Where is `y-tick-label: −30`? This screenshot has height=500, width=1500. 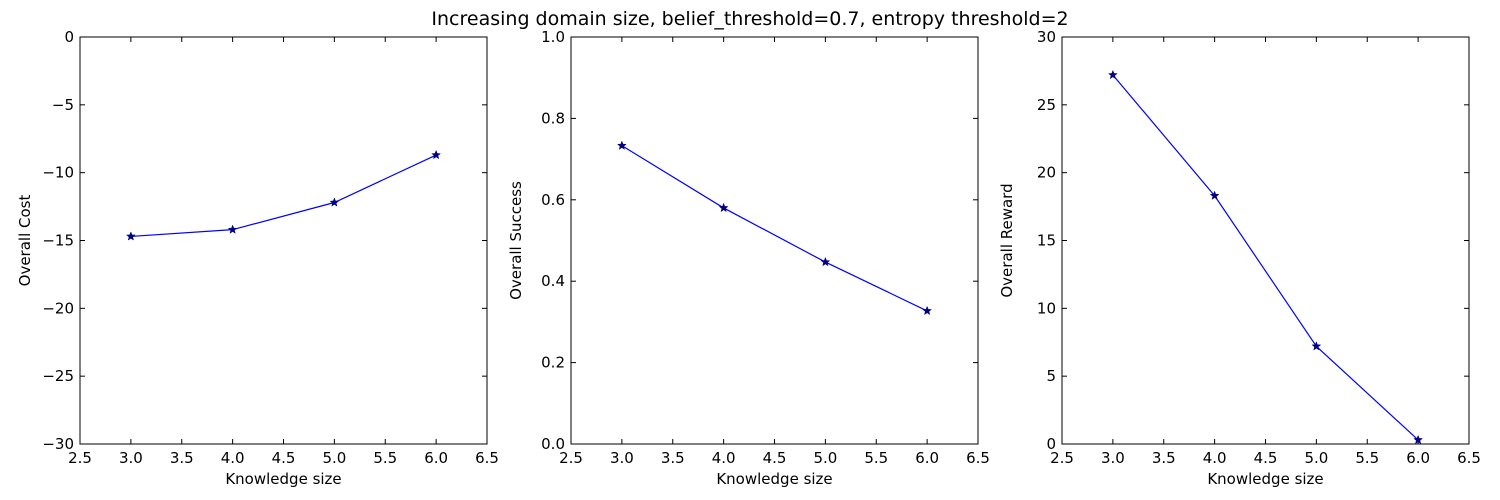
y-tick-label: −30 is located at coordinates (58, 444).